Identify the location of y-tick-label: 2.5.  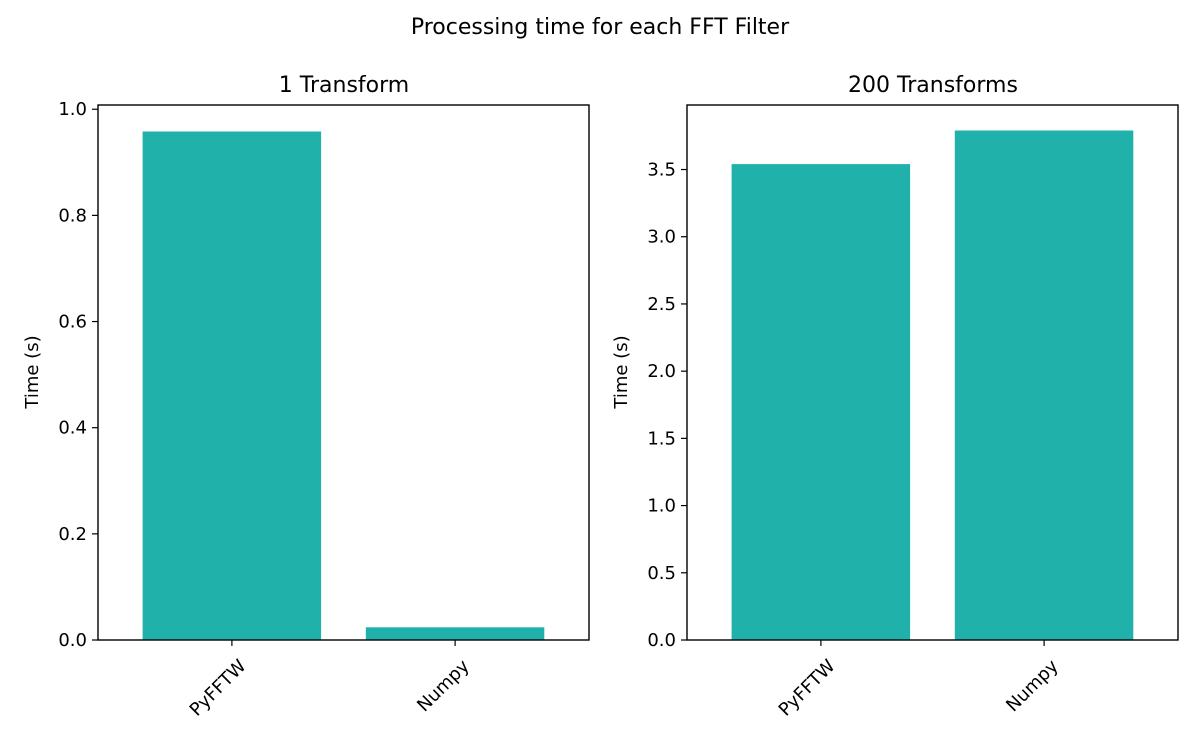
(661, 304).